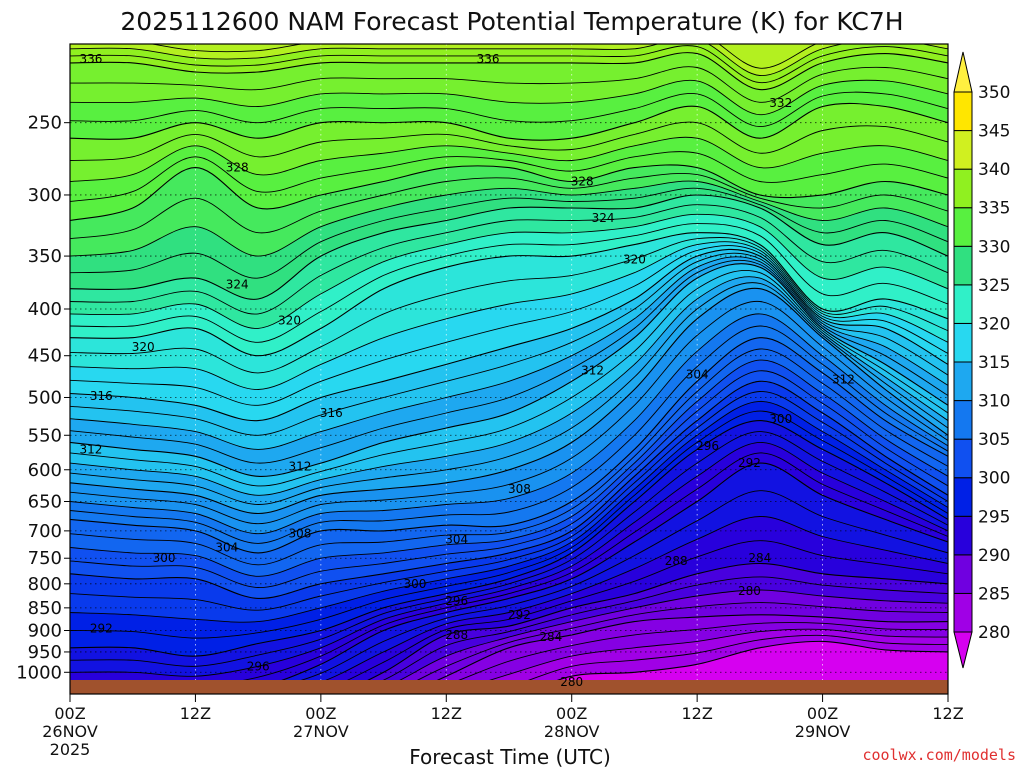 The height and width of the screenshot is (768, 1024). What do you see at coordinates (749, 591) in the screenshot?
I see `contour-label-280: 280` at bounding box center [749, 591].